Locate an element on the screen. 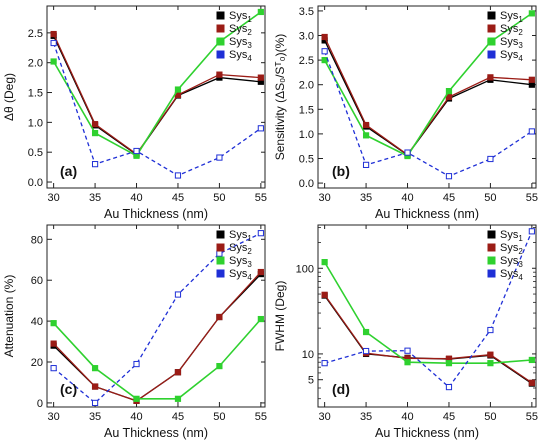 Image resolution: width=550 pixels, height=443 pixels. y-tick-label: 10 is located at coordinates (308, 355).